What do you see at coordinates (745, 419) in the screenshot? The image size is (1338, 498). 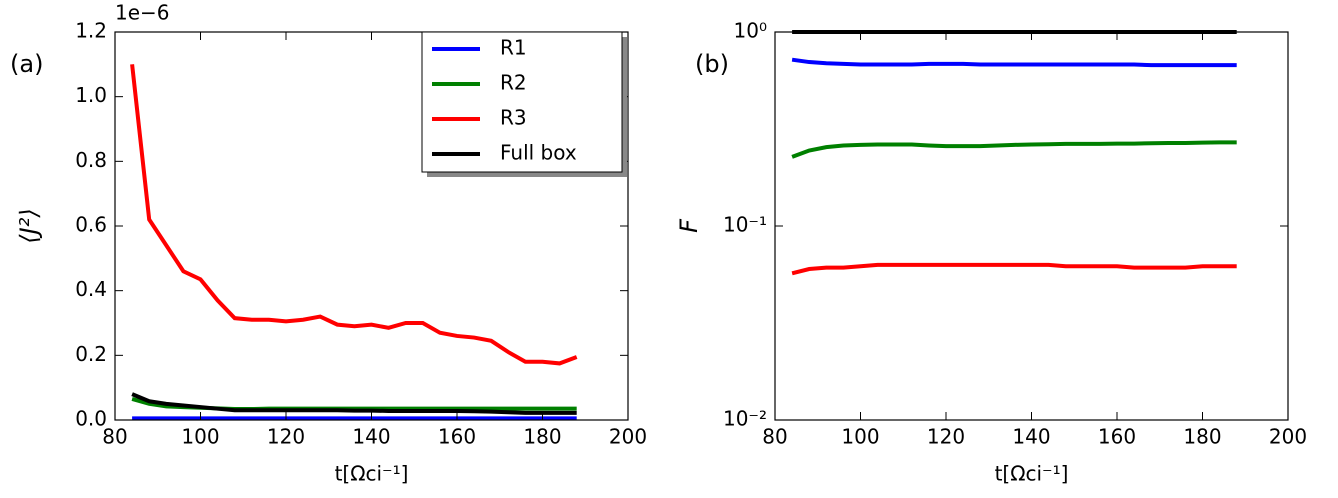 I see `y-tick-label: 10⁻²` at bounding box center [745, 419].